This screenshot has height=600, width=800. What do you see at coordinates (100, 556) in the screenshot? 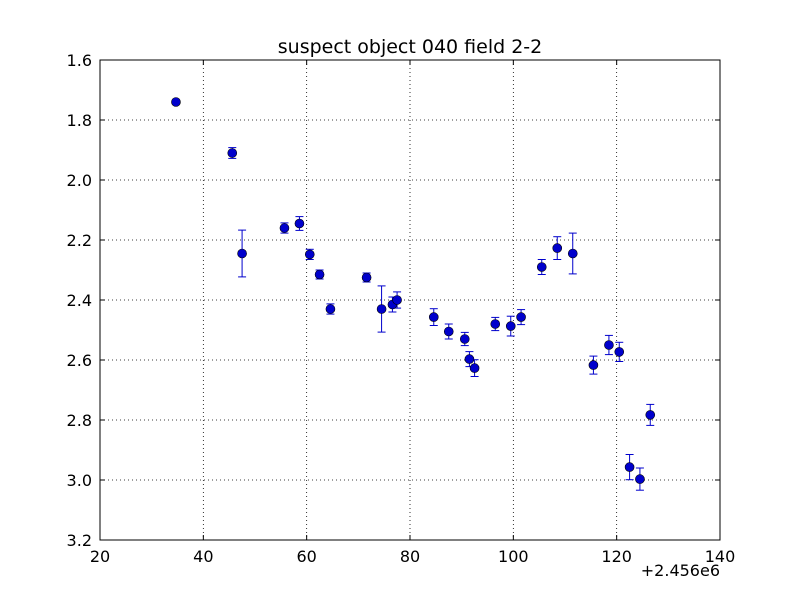
I see `x-tick-label: 20` at bounding box center [100, 556].